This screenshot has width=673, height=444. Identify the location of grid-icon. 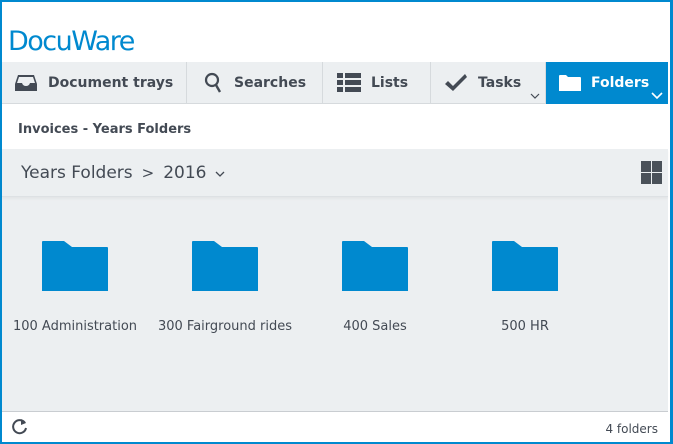
(646, 166).